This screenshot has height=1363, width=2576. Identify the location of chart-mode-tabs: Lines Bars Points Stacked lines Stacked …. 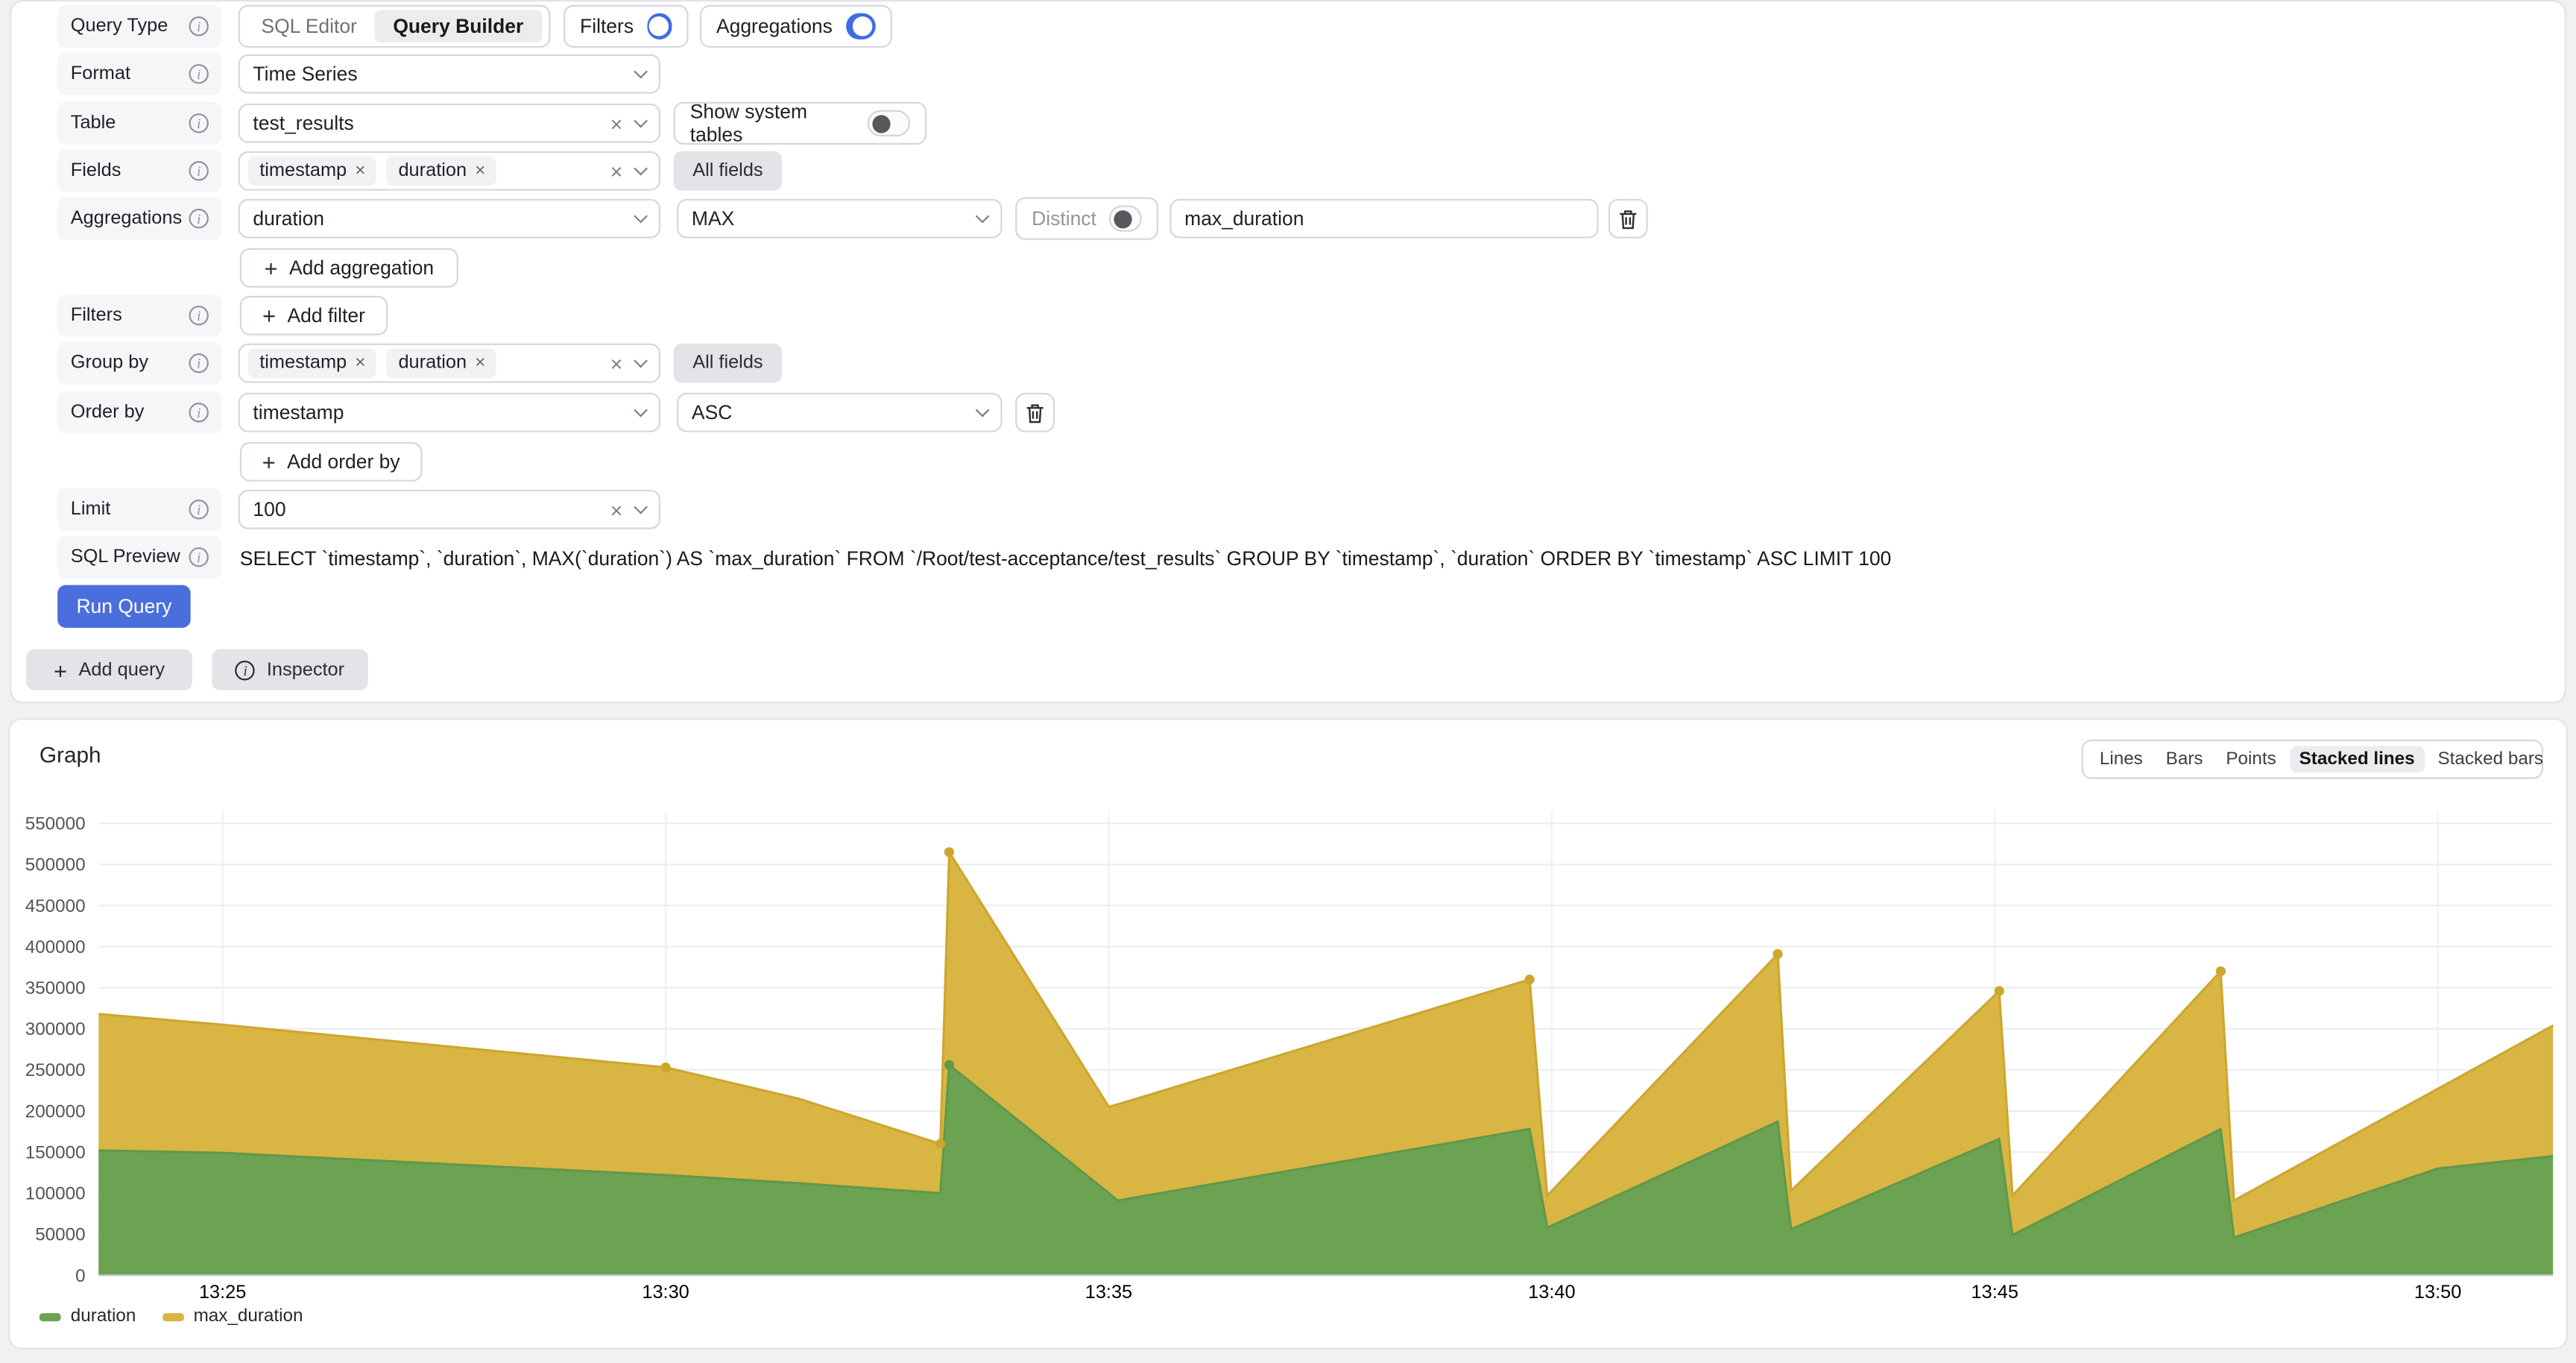
(2312, 759).